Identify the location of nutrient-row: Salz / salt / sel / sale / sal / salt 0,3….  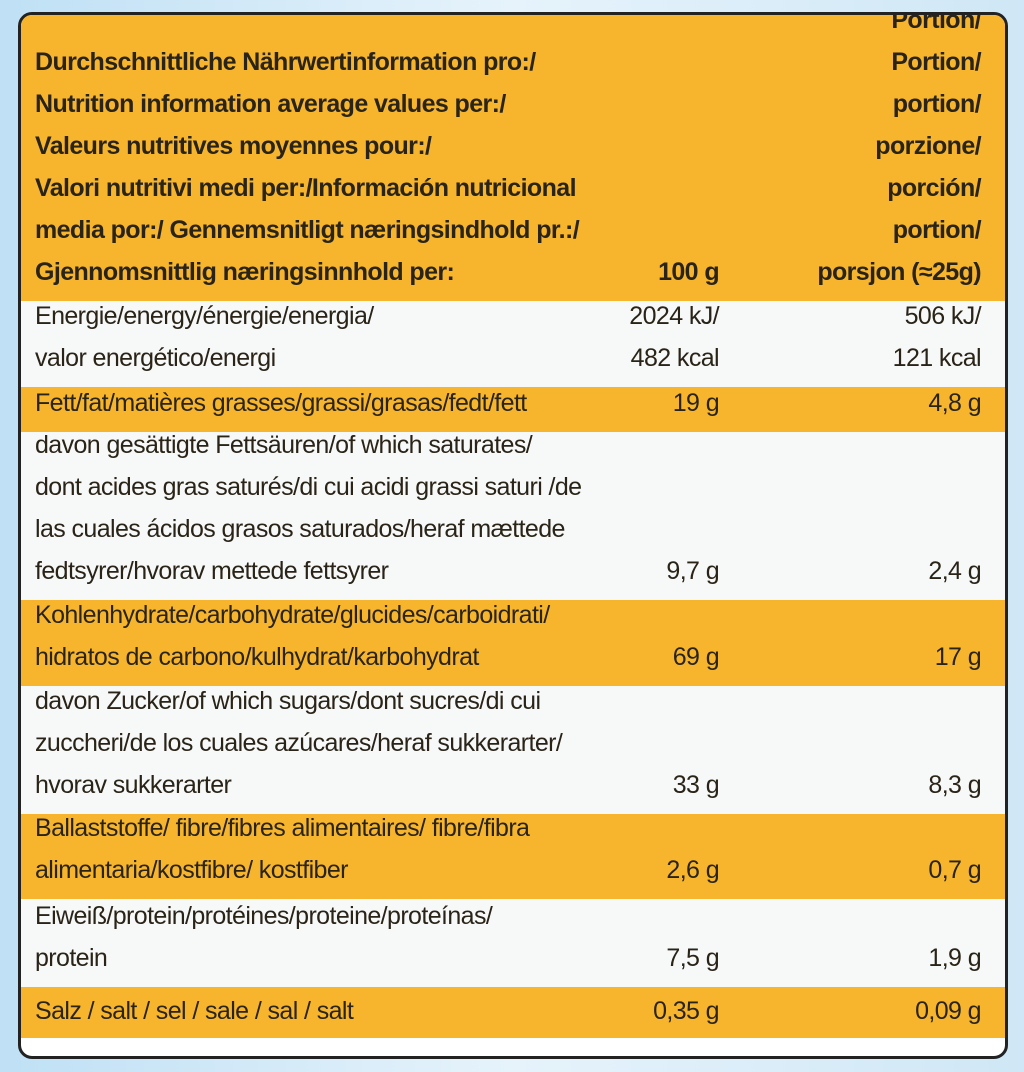
(513, 1011).